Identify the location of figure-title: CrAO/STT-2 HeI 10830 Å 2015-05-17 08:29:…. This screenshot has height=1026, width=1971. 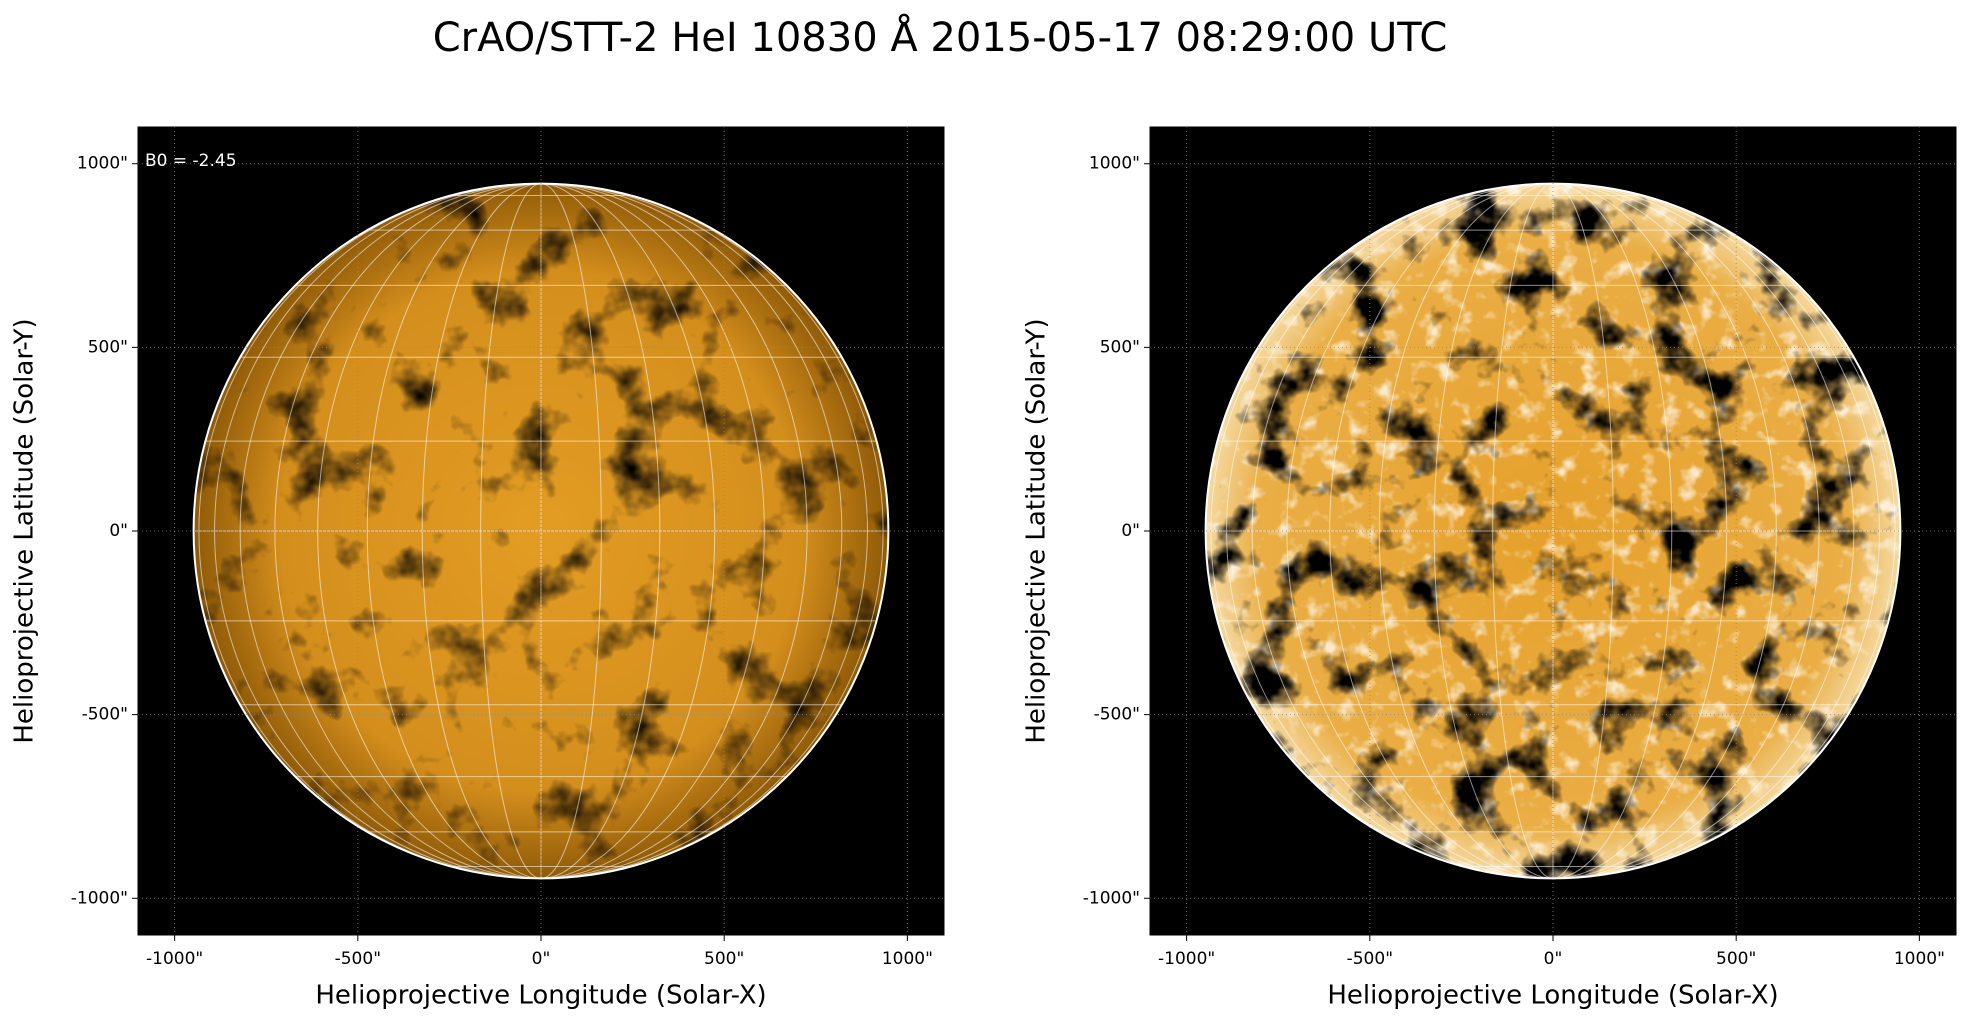
(940, 37).